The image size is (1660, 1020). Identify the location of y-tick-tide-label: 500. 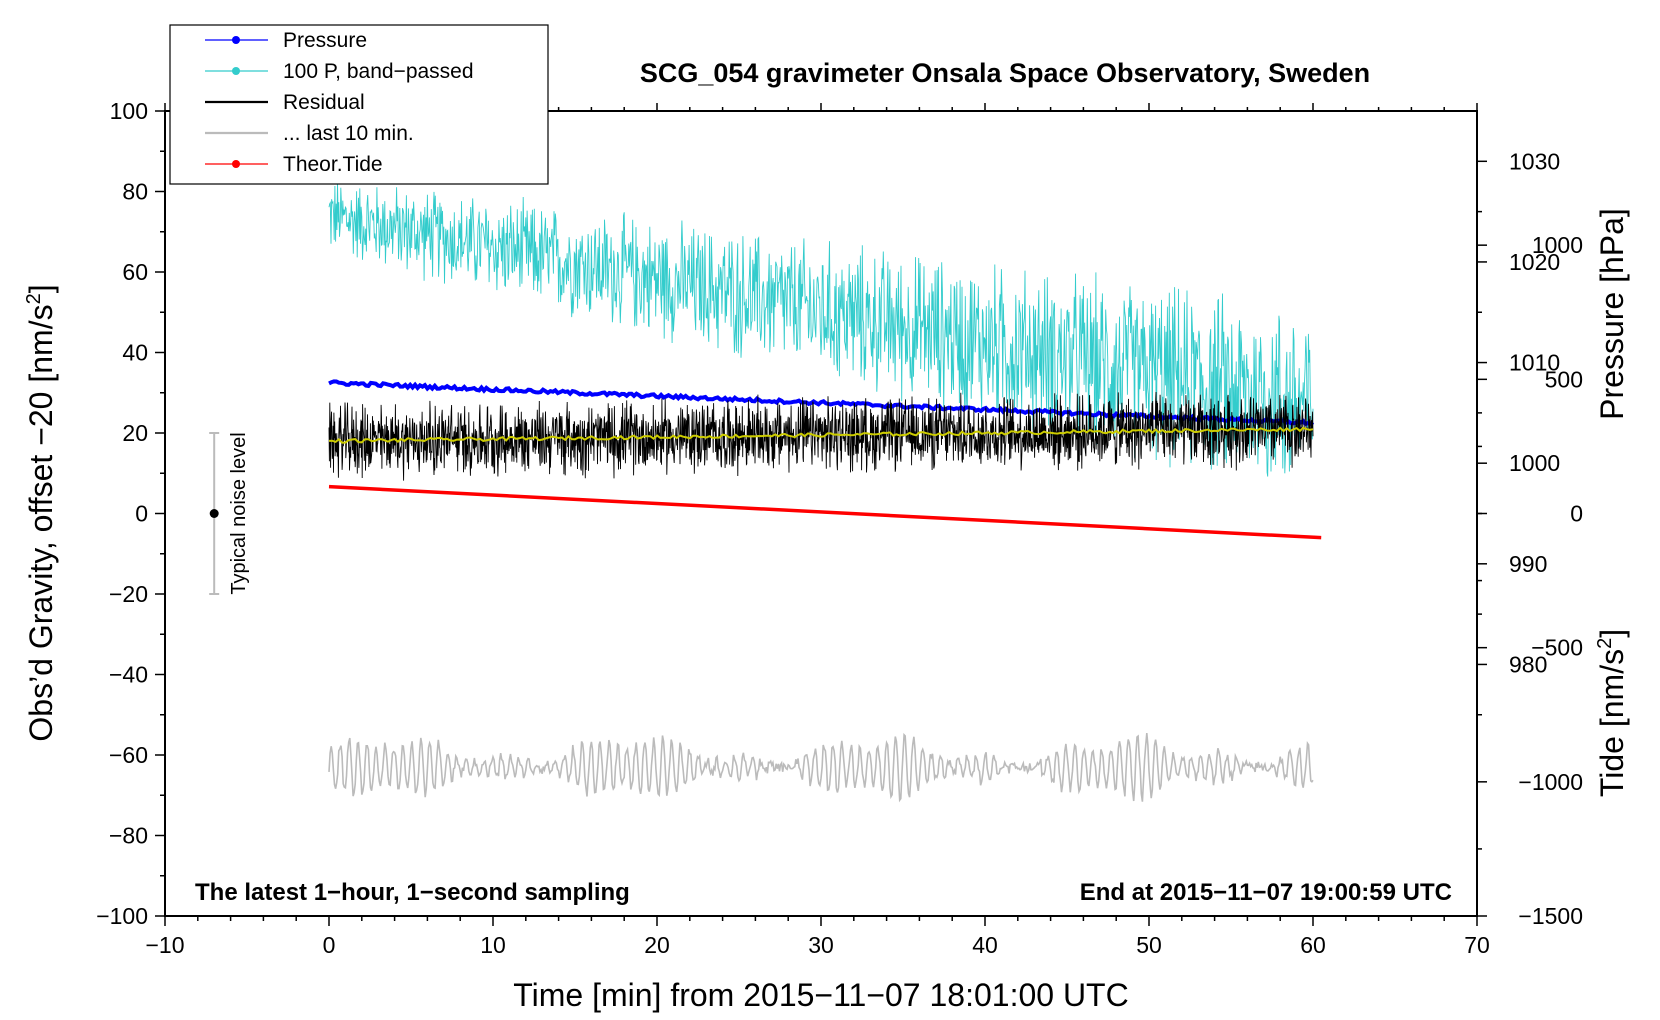
(1564, 379).